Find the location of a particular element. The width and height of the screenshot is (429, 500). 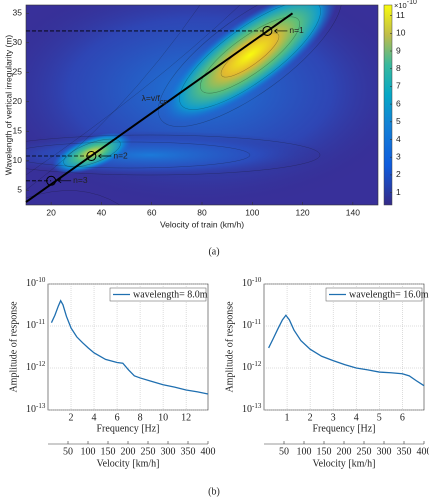

colorbar-scale: ×10⁻¹⁰ is located at coordinates (405, 5).